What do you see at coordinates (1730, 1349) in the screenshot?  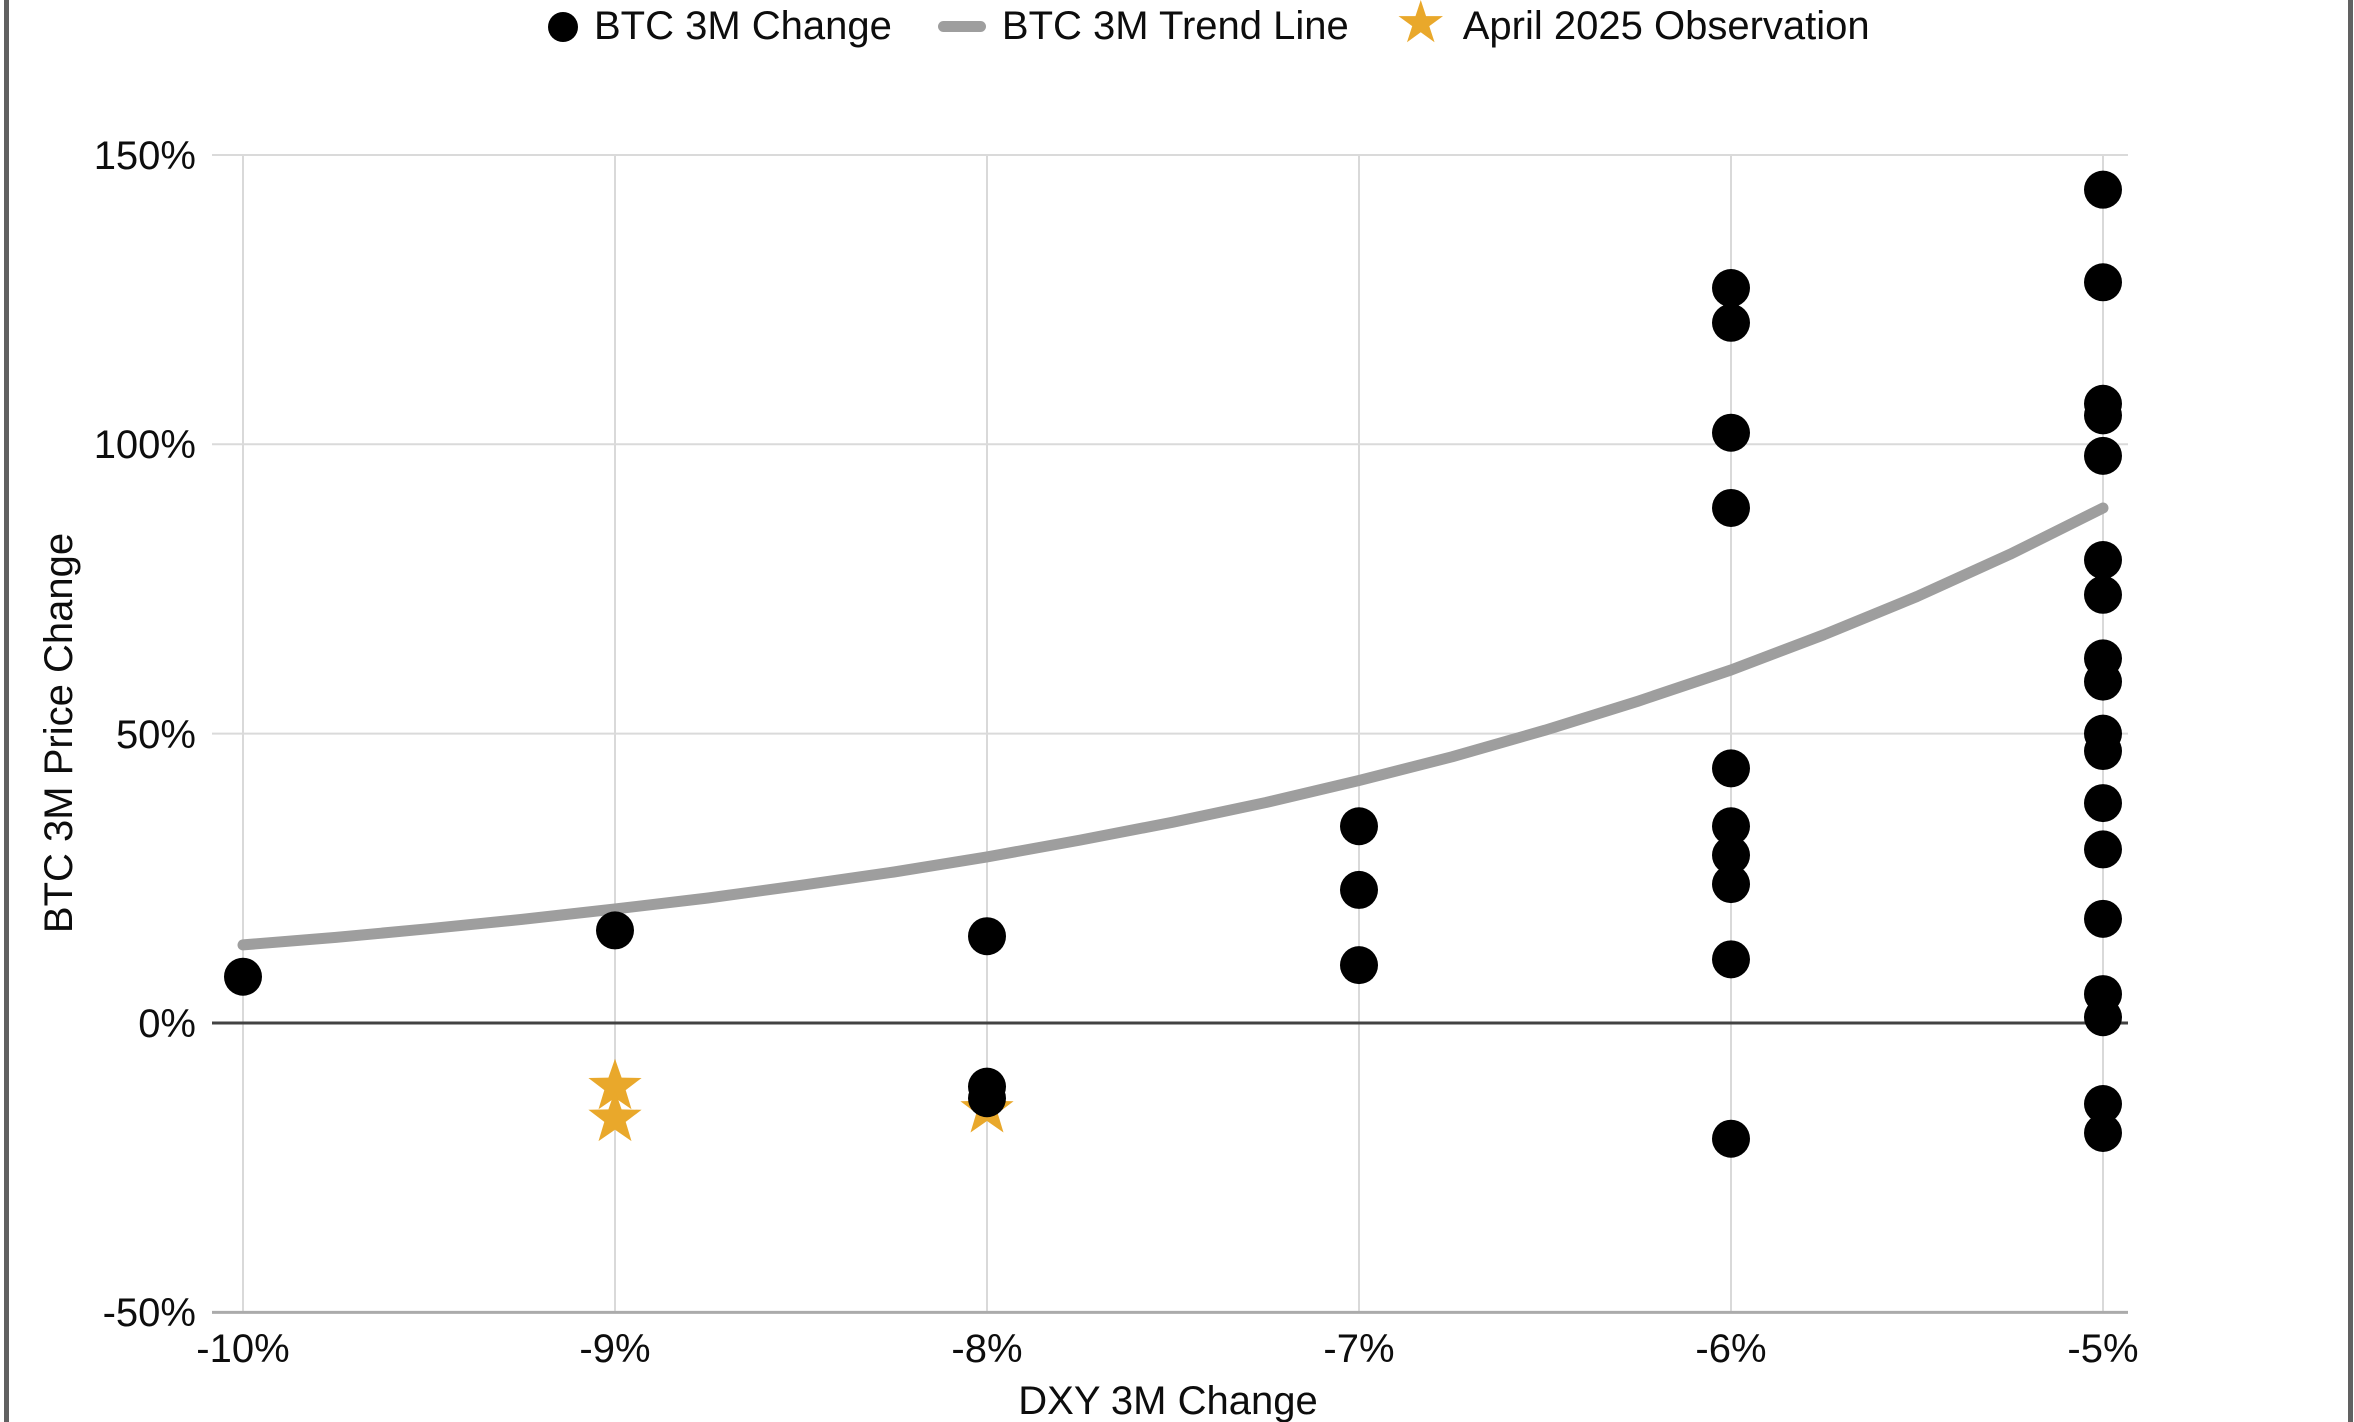 I see `x-tick-neg6: -6%` at bounding box center [1730, 1349].